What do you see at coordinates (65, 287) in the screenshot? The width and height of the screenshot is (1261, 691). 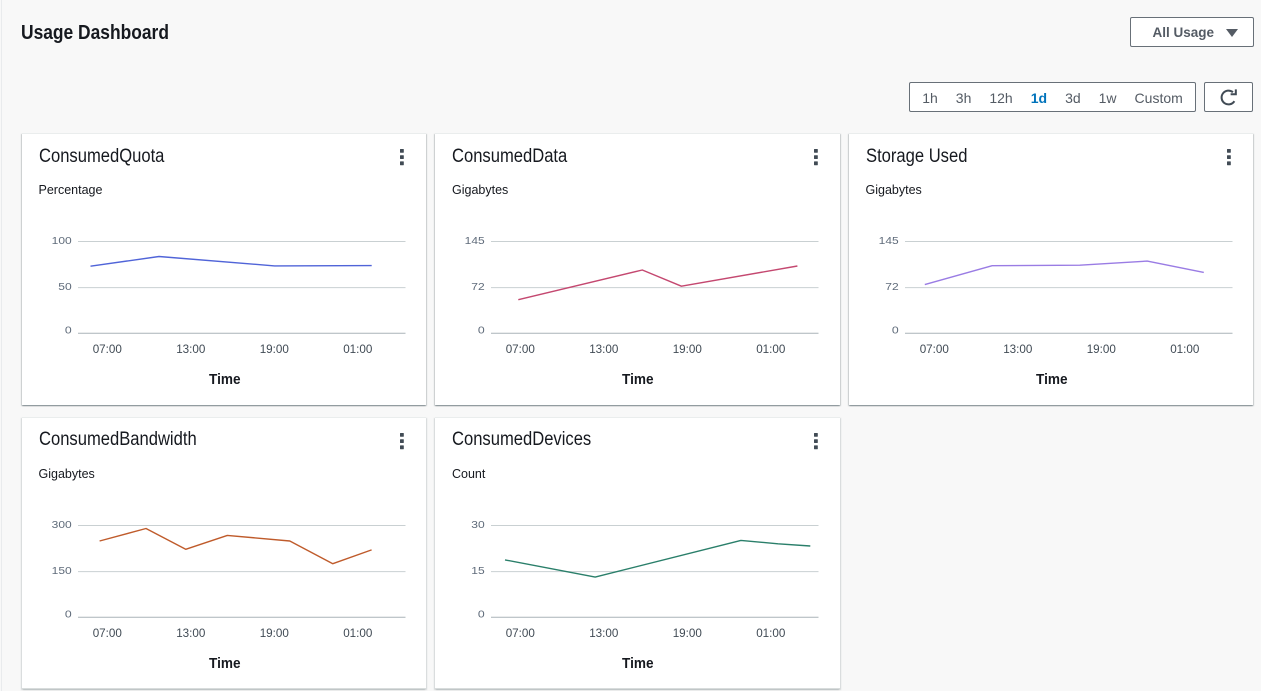 I see `svg-text: 50` at bounding box center [65, 287].